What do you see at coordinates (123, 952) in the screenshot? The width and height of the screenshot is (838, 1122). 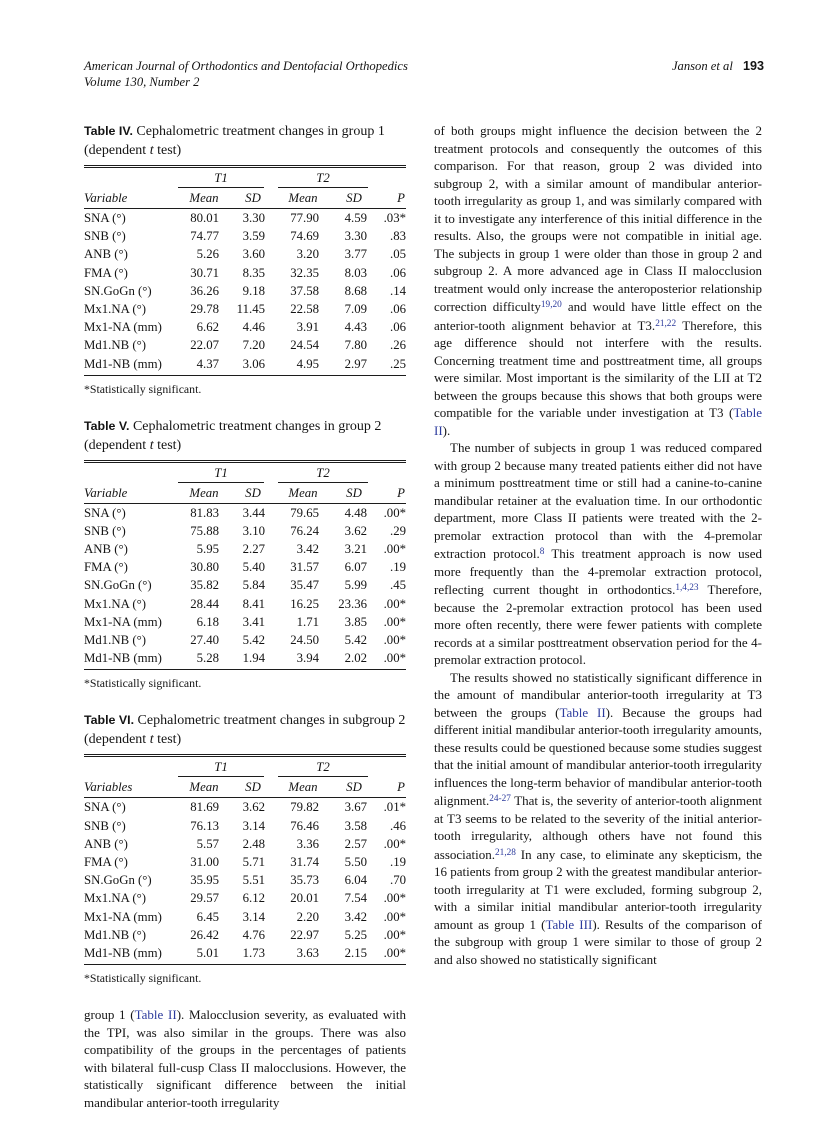 I see `table-cell: Md1-NB (mm)` at bounding box center [123, 952].